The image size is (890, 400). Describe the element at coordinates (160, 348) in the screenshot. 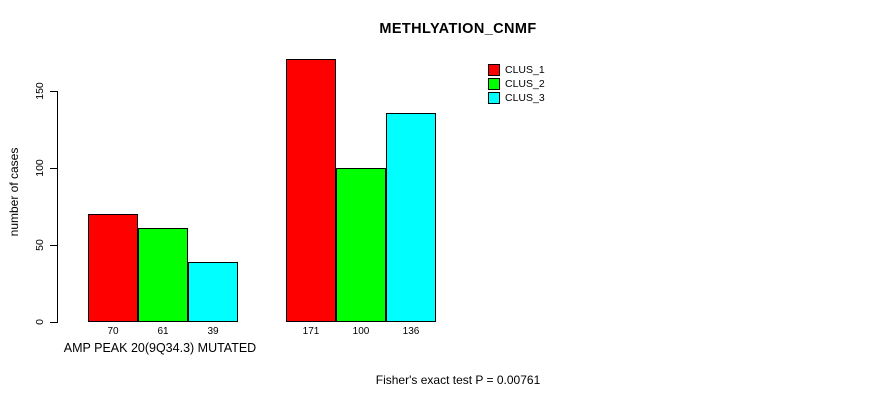

I see `x-group-label: AMP PEAK 20(9Q34.3) MUTATED` at that location.